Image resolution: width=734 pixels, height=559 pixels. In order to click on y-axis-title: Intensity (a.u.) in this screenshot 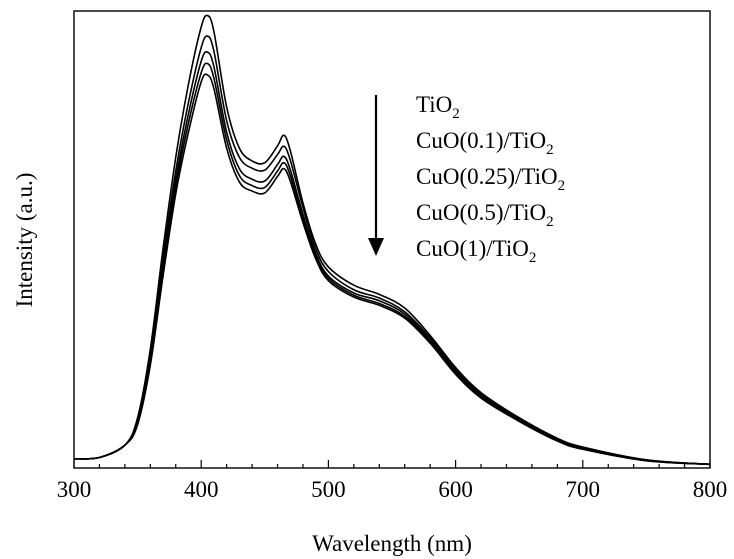, I will do `click(24, 240)`.